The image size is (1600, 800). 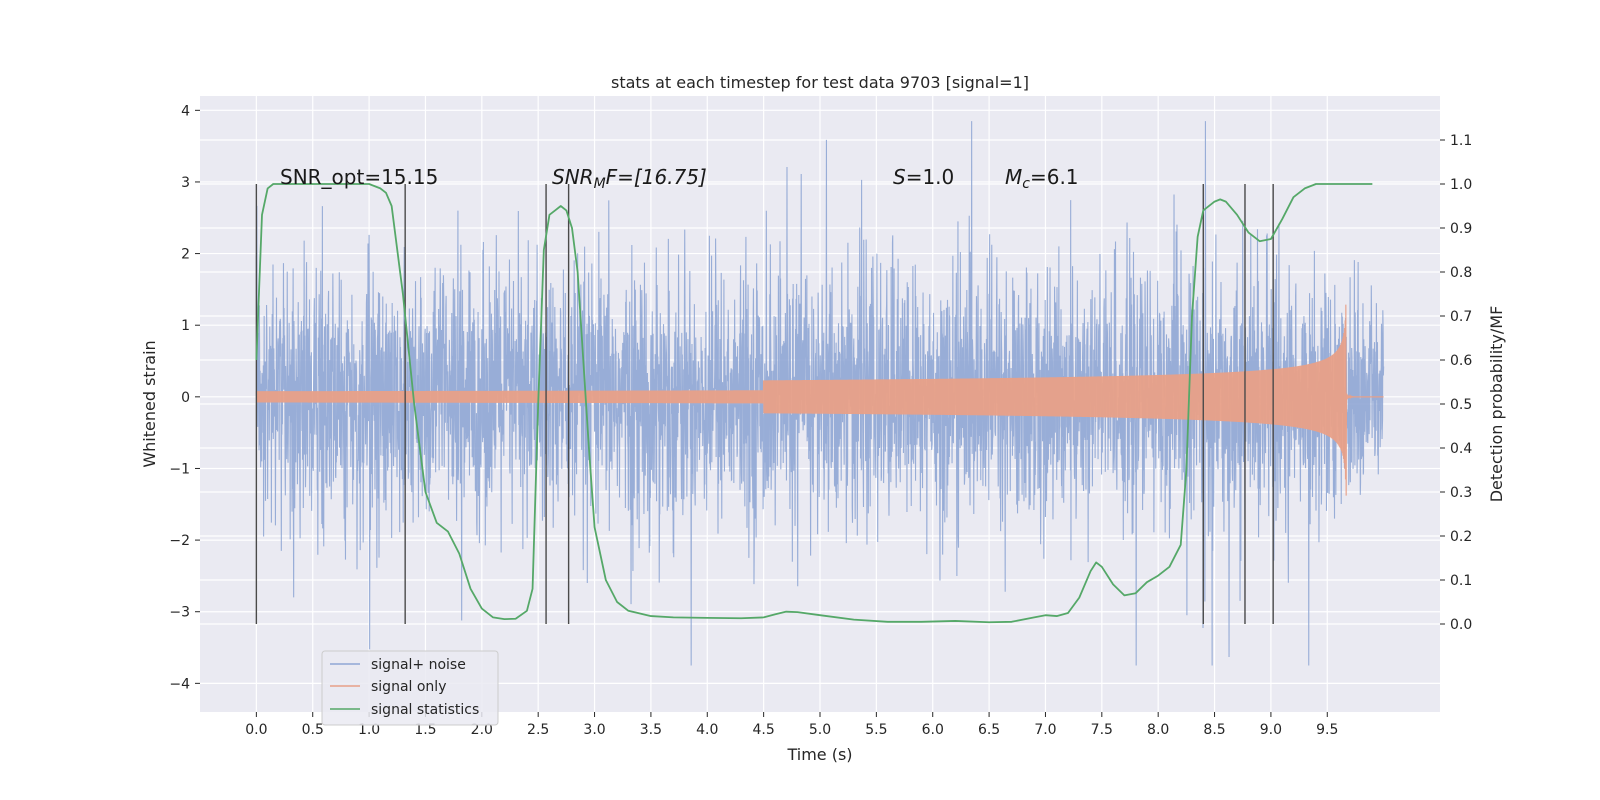 I want to click on annotation-snr-opt: SNR_opt=15.15, so click(x=359, y=177).